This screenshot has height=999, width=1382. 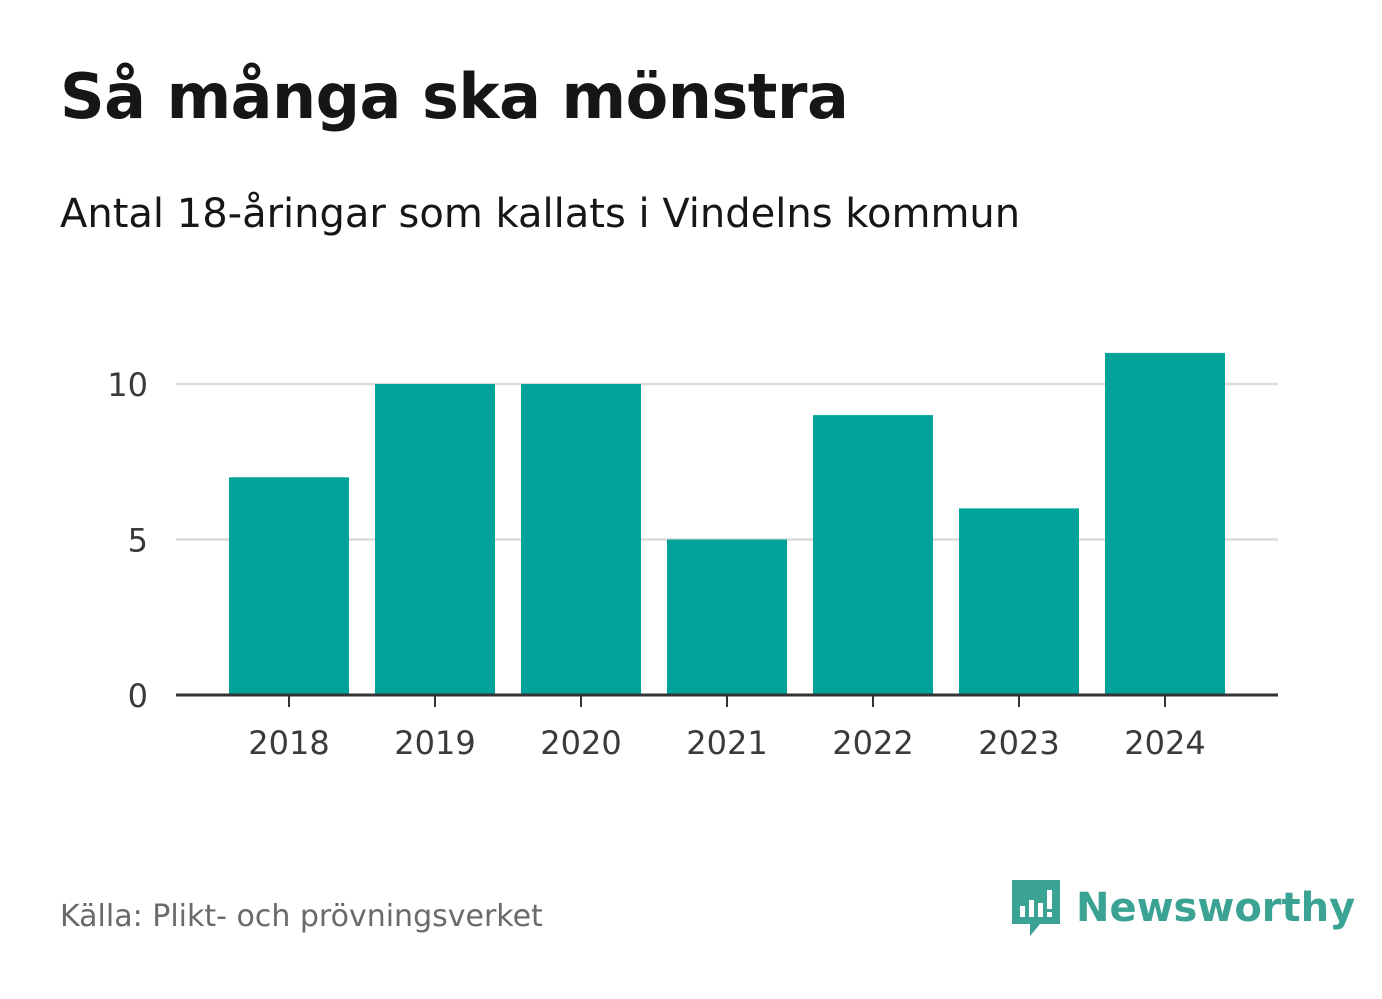 What do you see at coordinates (726, 743) in the screenshot?
I see `x-tick-label: 2021` at bounding box center [726, 743].